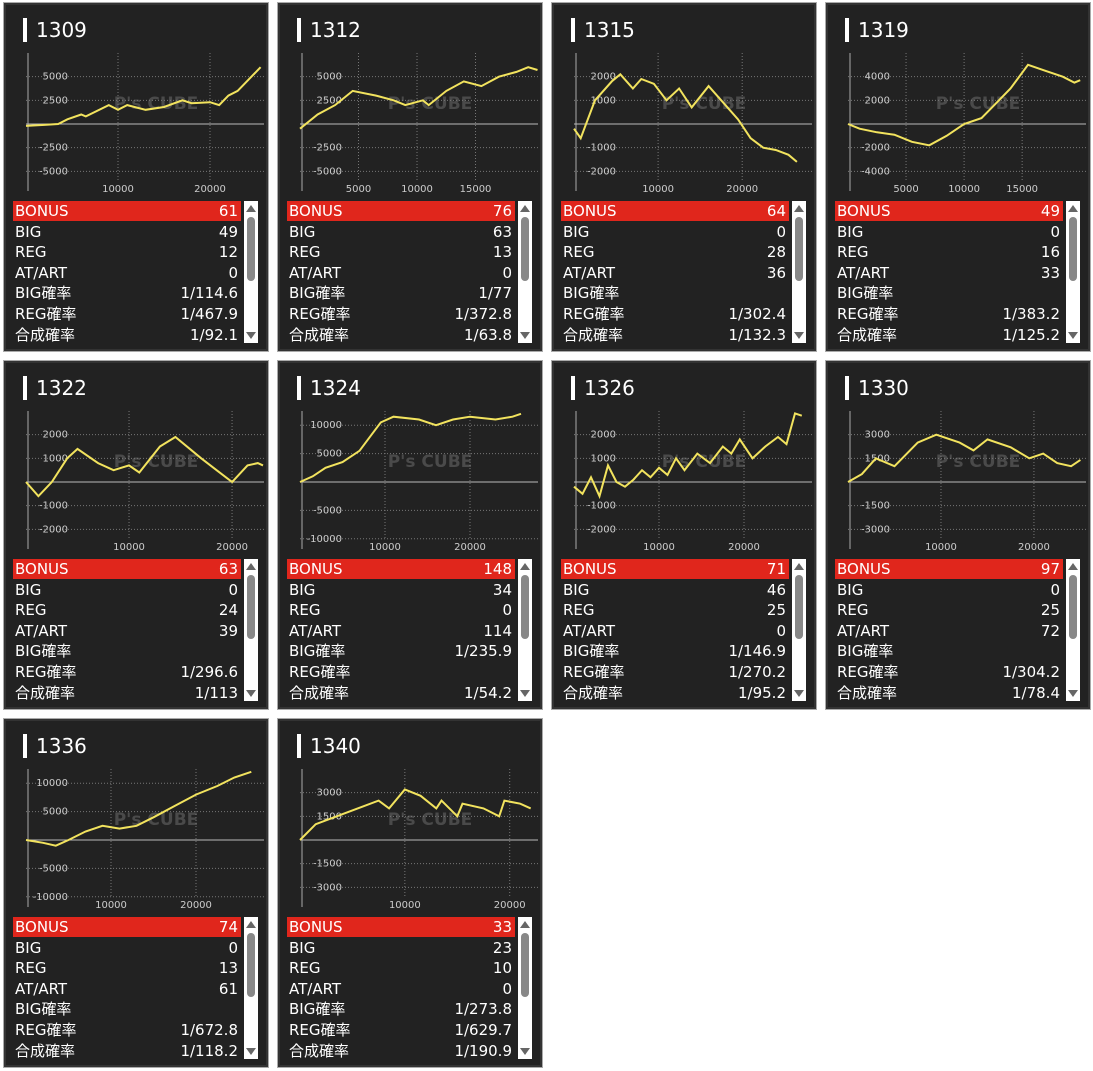 The height and width of the screenshot is (1071, 1093). Describe the element at coordinates (675, 610) in the screenshot. I see `stat-row: REG 25` at that location.